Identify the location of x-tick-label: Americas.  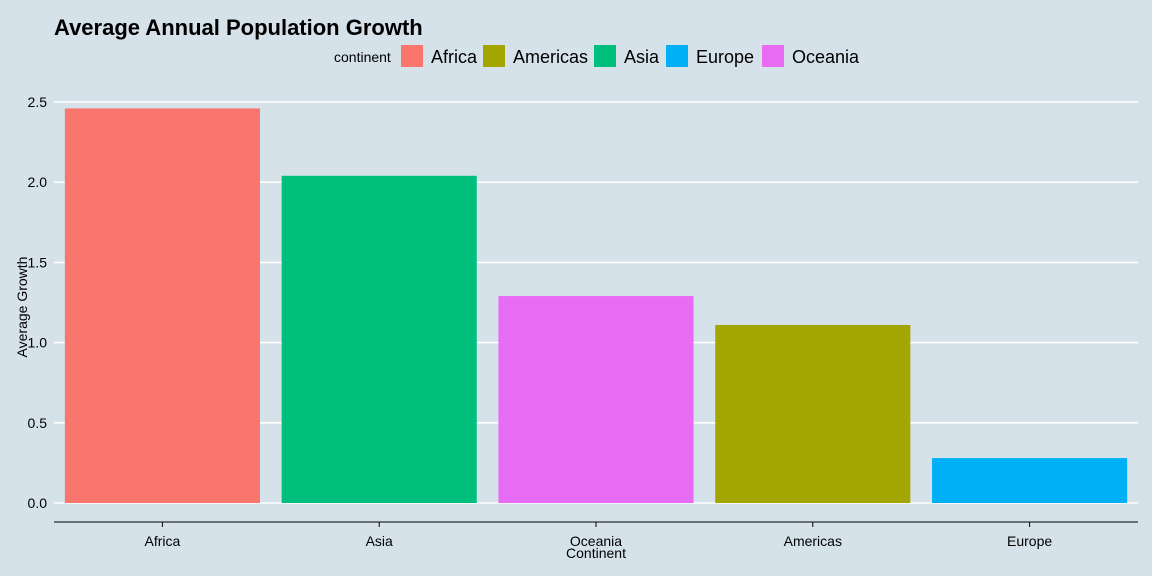
(813, 541).